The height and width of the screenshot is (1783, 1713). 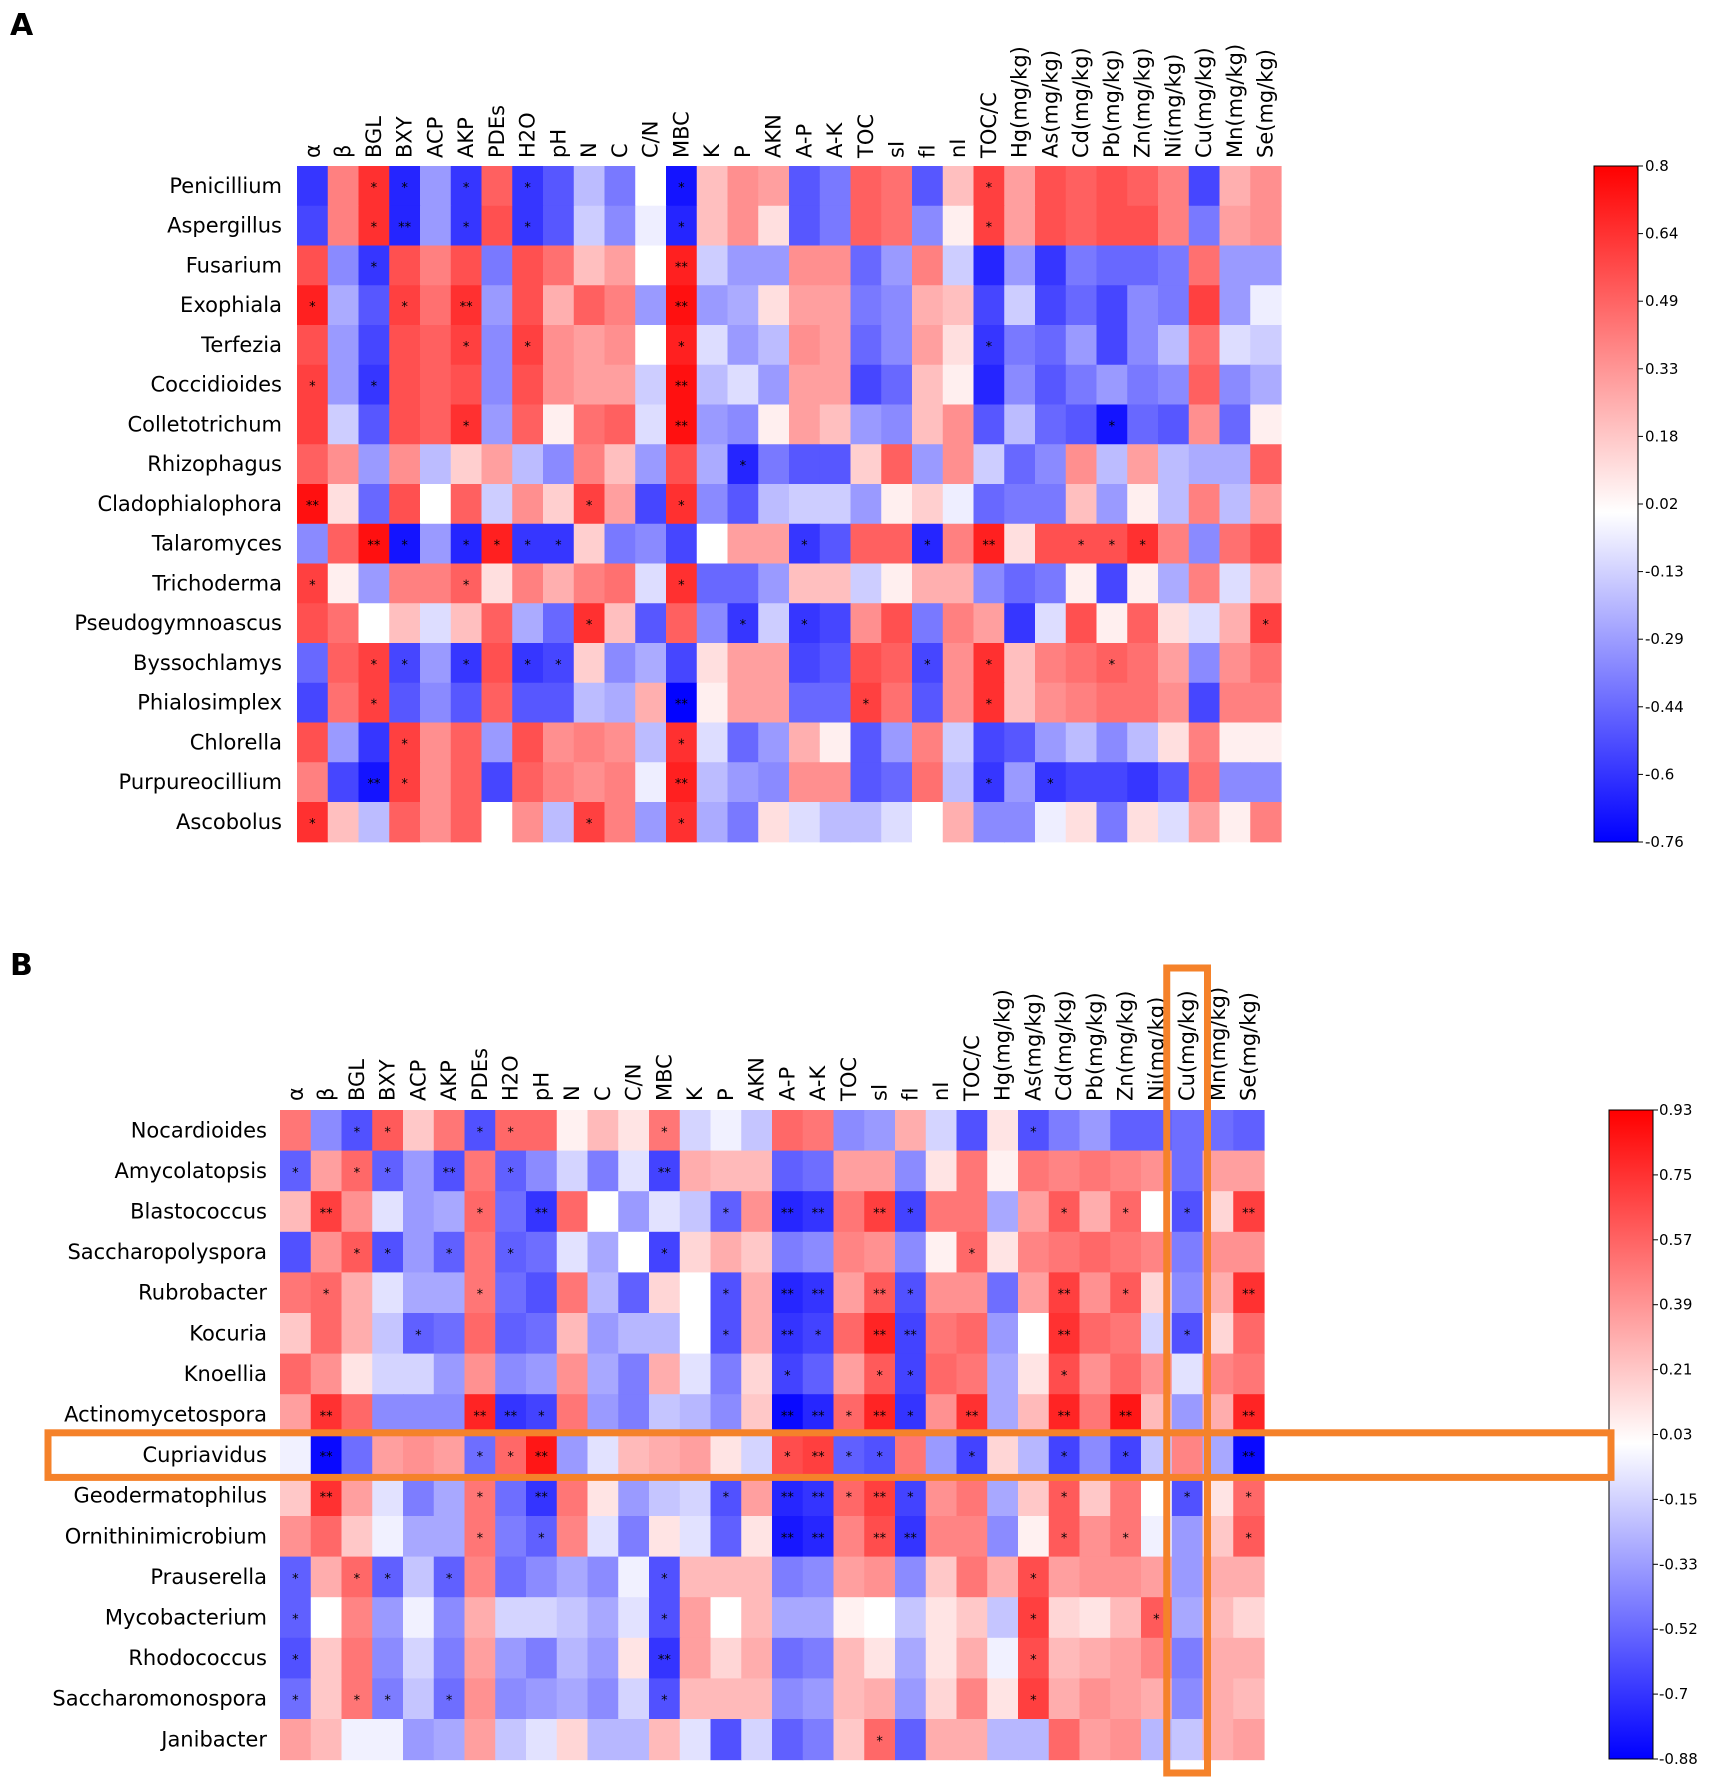 I want to click on column-label: TOC, so click(x=849, y=1079).